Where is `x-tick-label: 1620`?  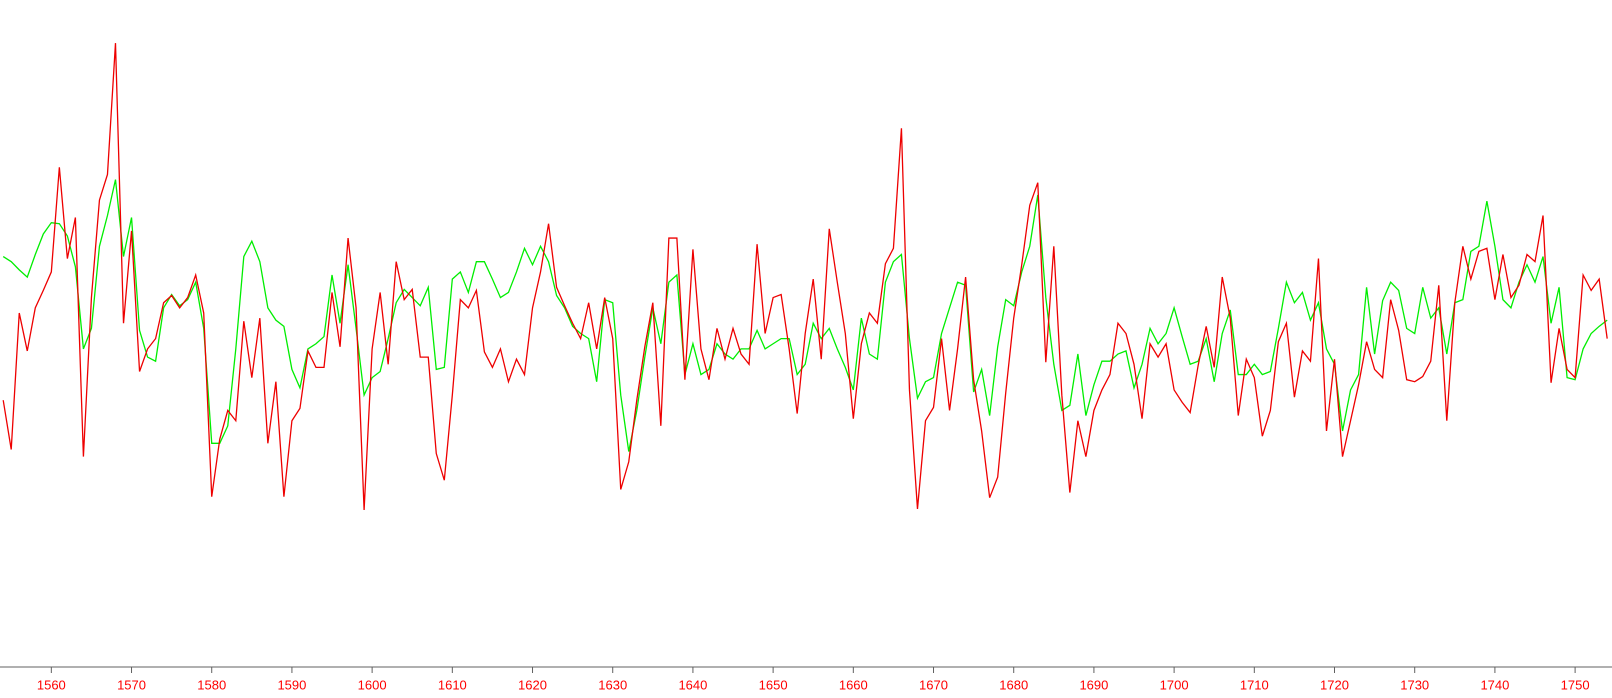
x-tick-label: 1620 is located at coordinates (532, 684).